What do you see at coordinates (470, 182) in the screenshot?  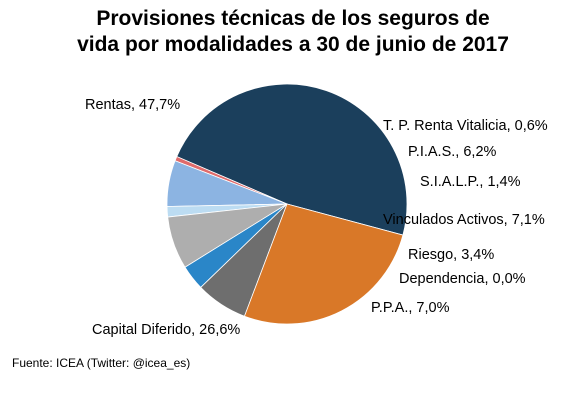 I see `data-label-s-i-a-l-p: S.I.A.L.P., 1,4%` at bounding box center [470, 182].